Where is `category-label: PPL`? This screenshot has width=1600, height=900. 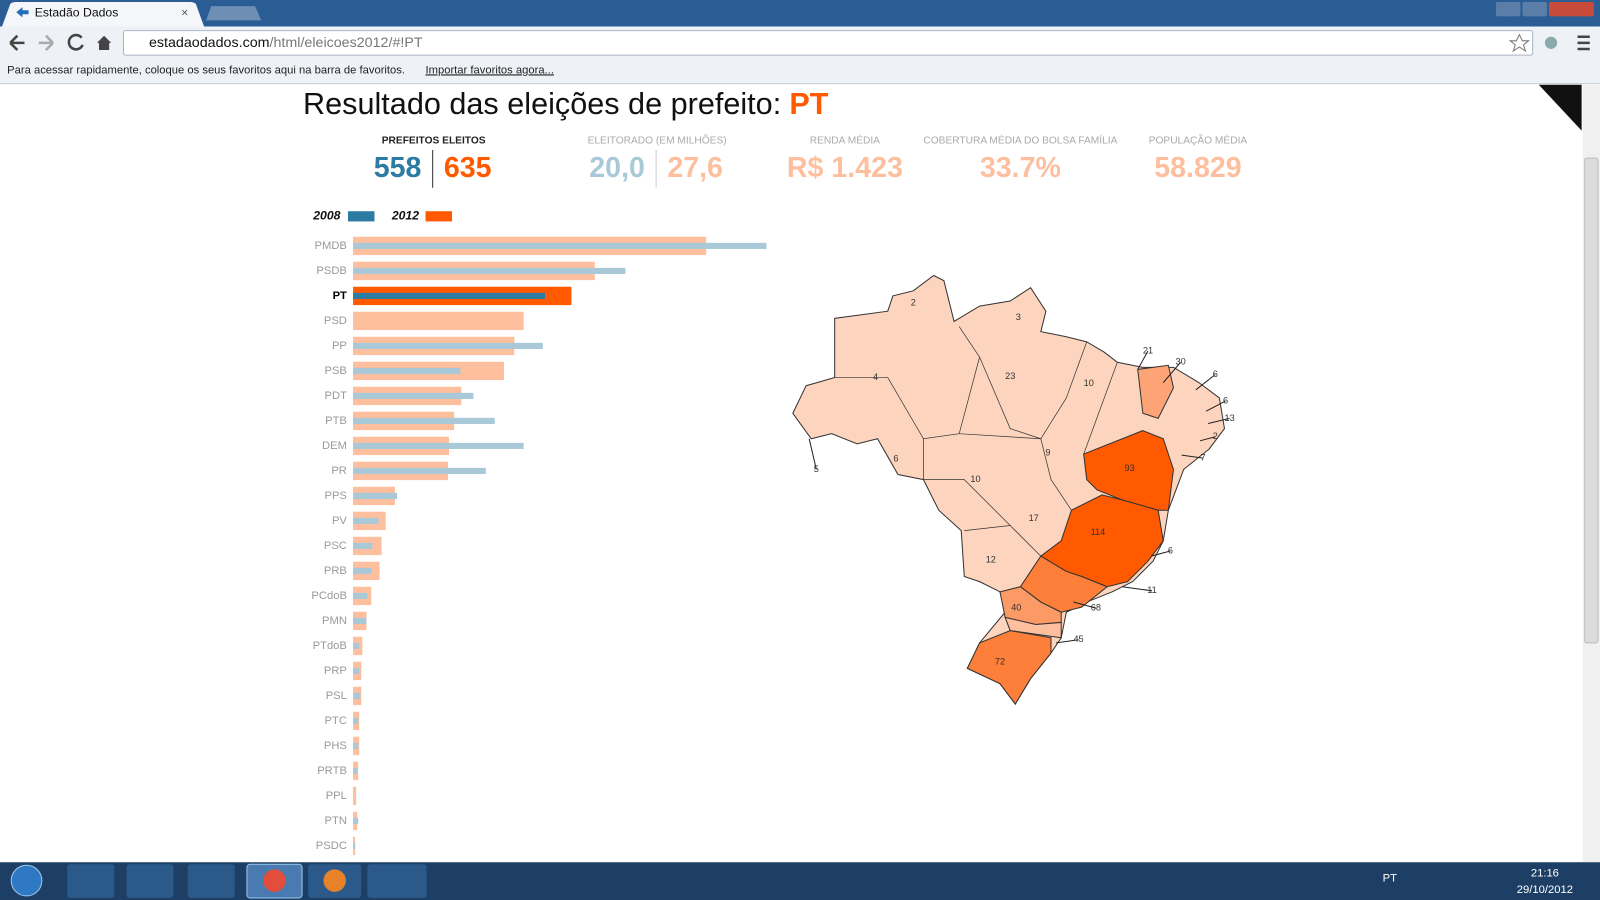
category-label: PPL is located at coordinates (336, 796).